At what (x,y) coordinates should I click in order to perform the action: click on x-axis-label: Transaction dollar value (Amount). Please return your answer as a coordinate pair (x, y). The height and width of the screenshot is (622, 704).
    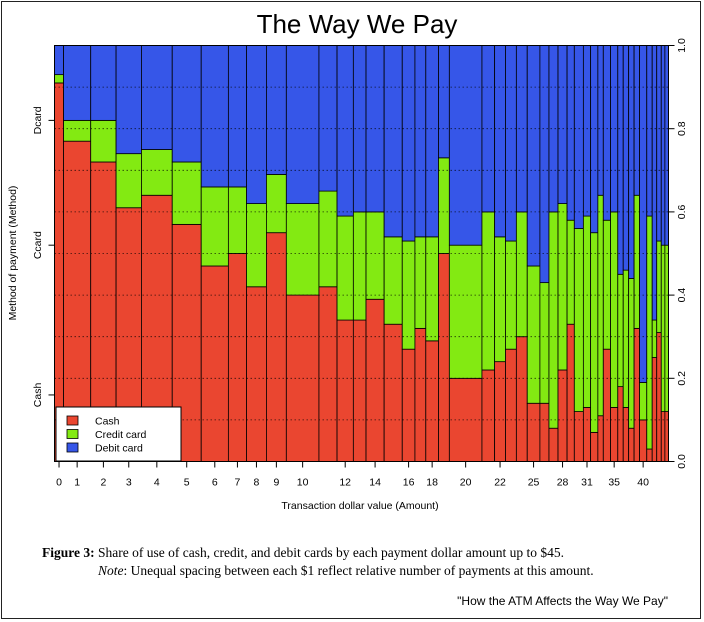
    Looking at the image, I should click on (359, 506).